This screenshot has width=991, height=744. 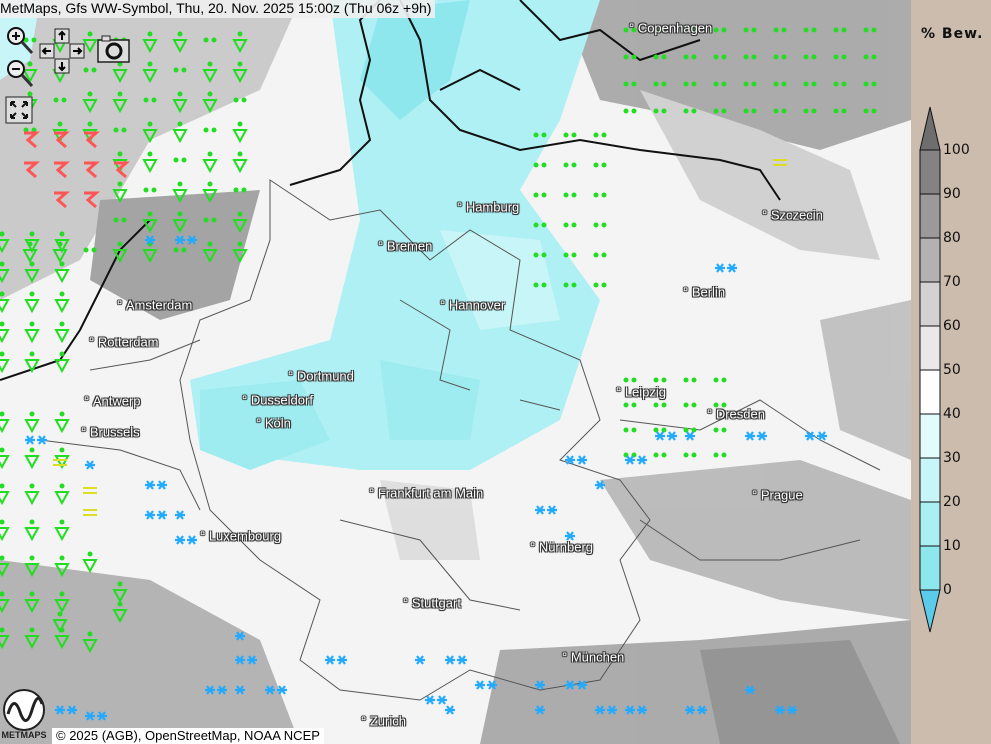 What do you see at coordinates (124, 342) in the screenshot?
I see `city-label: ° Rotterdam` at bounding box center [124, 342].